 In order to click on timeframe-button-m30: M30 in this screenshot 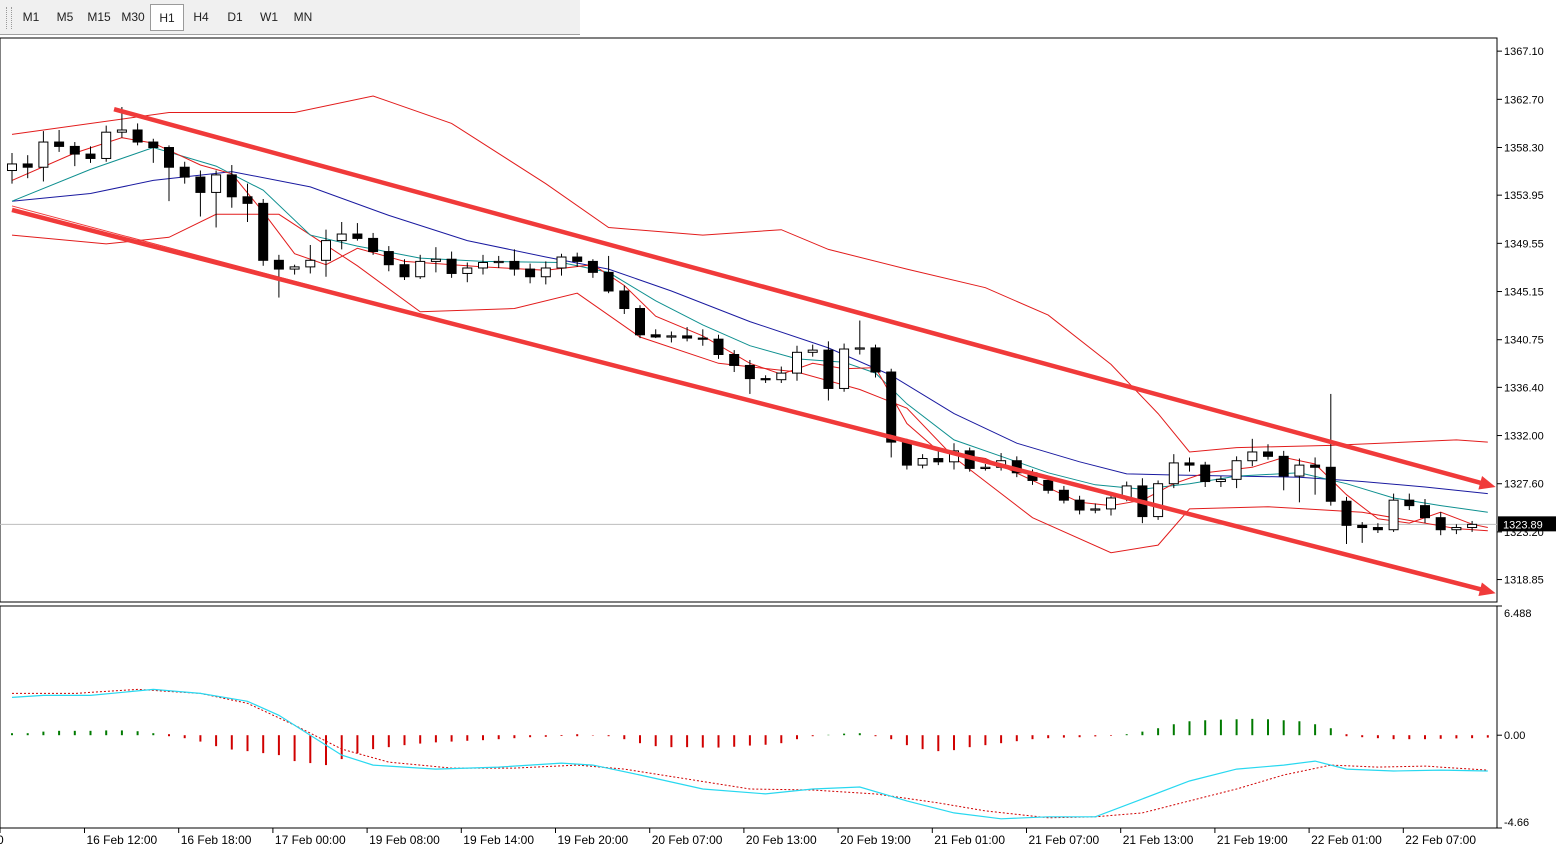, I will do `click(133, 17)`.